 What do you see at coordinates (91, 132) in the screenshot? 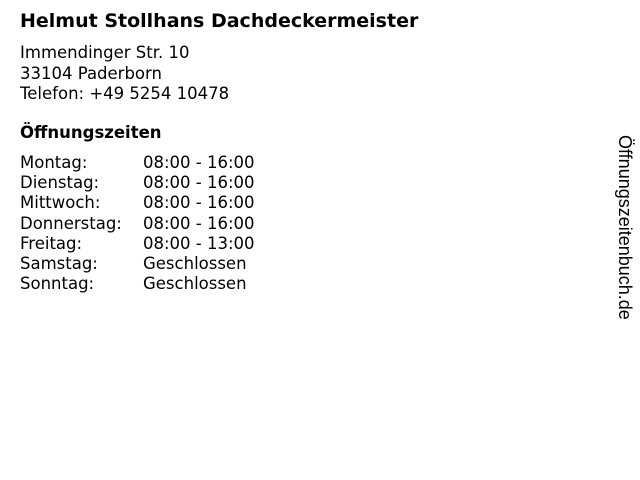
I see `hours-heading: Öffnungszeiten` at bounding box center [91, 132].